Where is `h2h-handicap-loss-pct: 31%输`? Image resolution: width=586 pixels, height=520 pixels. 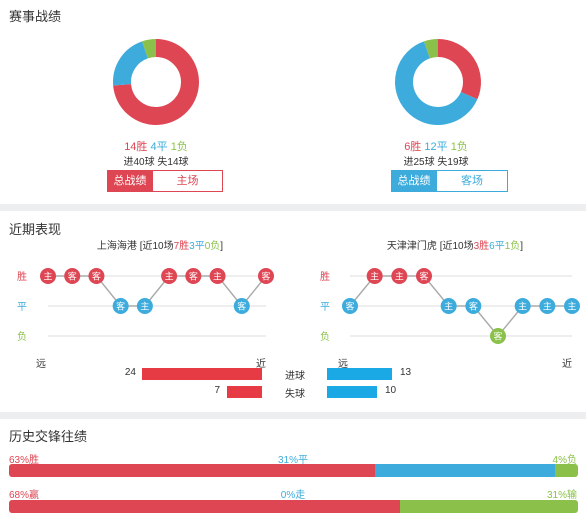
h2h-handicap-loss-pct: 31%输 is located at coordinates (561, 495).